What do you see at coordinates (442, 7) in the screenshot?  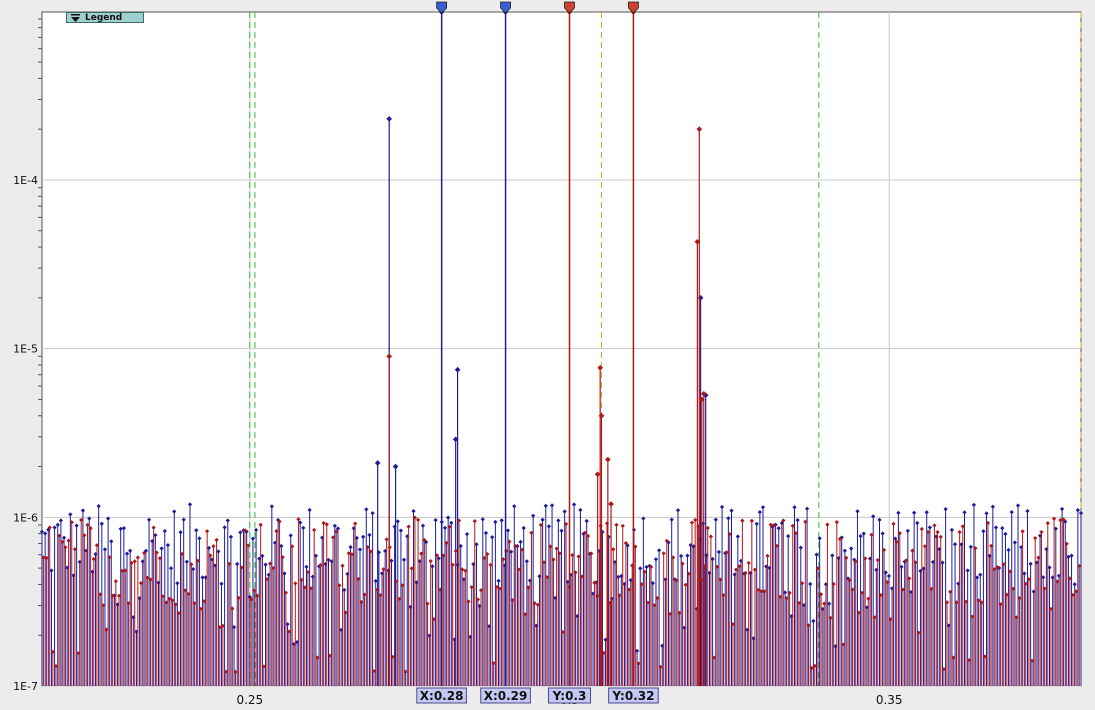 I see `cursor-handle-icon` at bounding box center [442, 7].